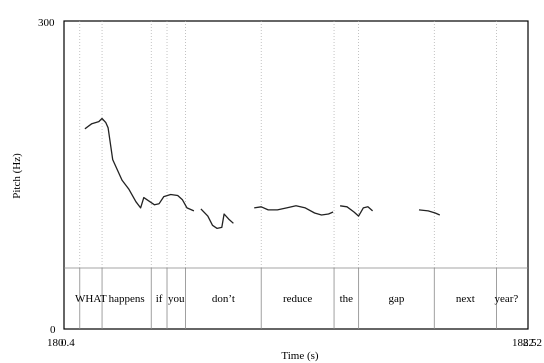 The image size is (544, 363). Describe the element at coordinates (397, 299) in the screenshot. I see `word-label: gap` at that location.